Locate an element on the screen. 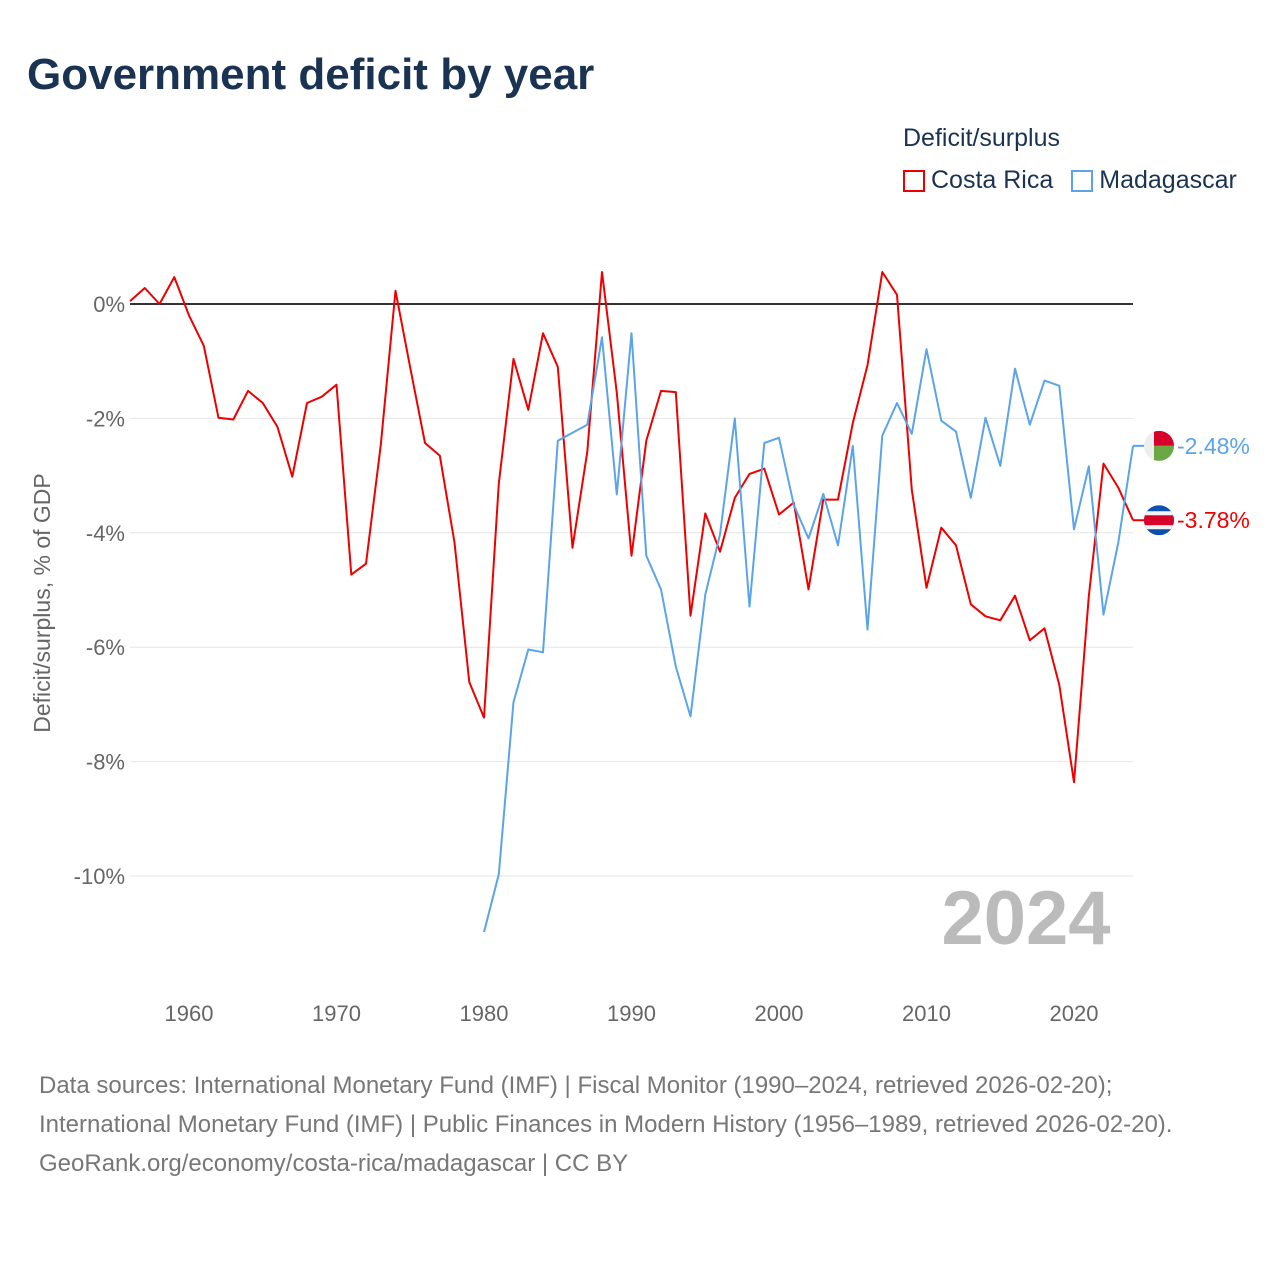 The width and height of the screenshot is (1280, 1280). legend-label: Madagascar is located at coordinates (1168, 180).